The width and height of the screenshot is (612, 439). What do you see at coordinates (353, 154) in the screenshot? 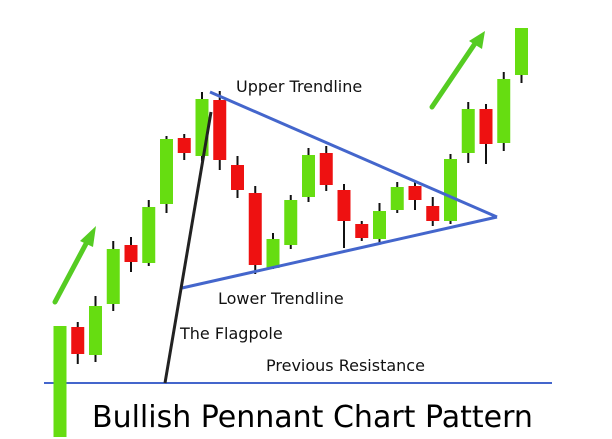
I see `upper-trendline` at bounding box center [353, 154].